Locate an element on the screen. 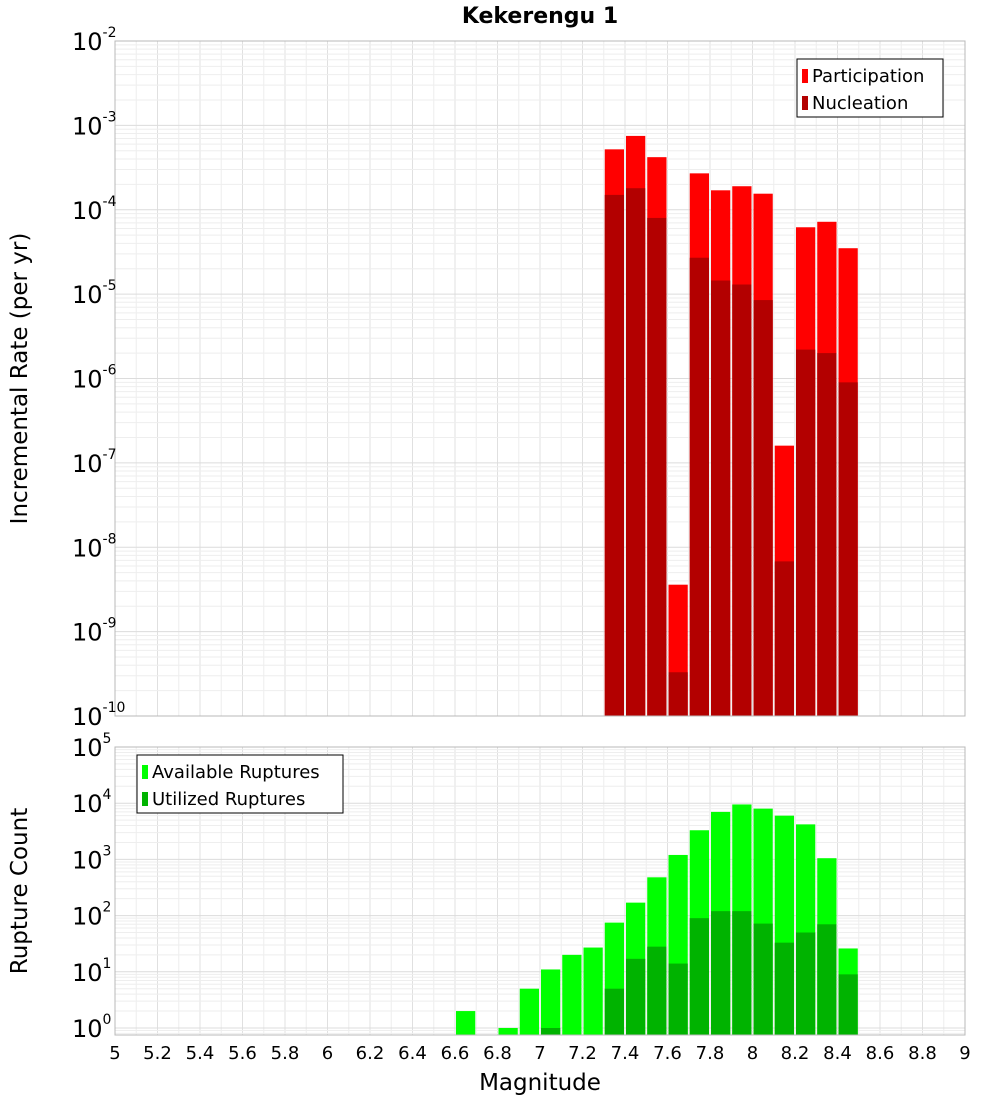 The height and width of the screenshot is (1100, 1000). x-tick-label: 6.6 is located at coordinates (455, 1053).